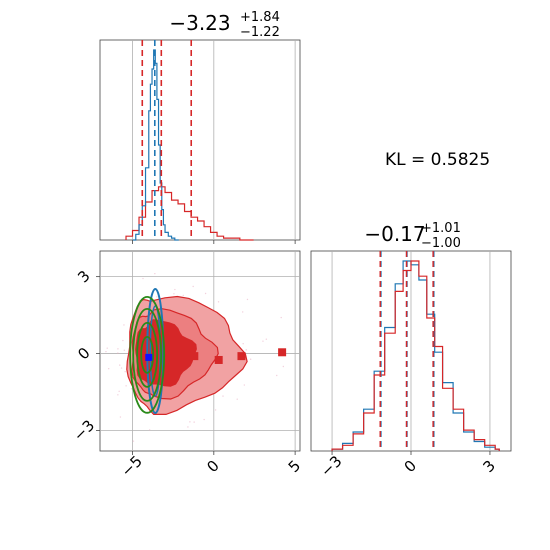  What do you see at coordinates (294, 466) in the screenshot?
I see `tick-label: 5` at bounding box center [294, 466].